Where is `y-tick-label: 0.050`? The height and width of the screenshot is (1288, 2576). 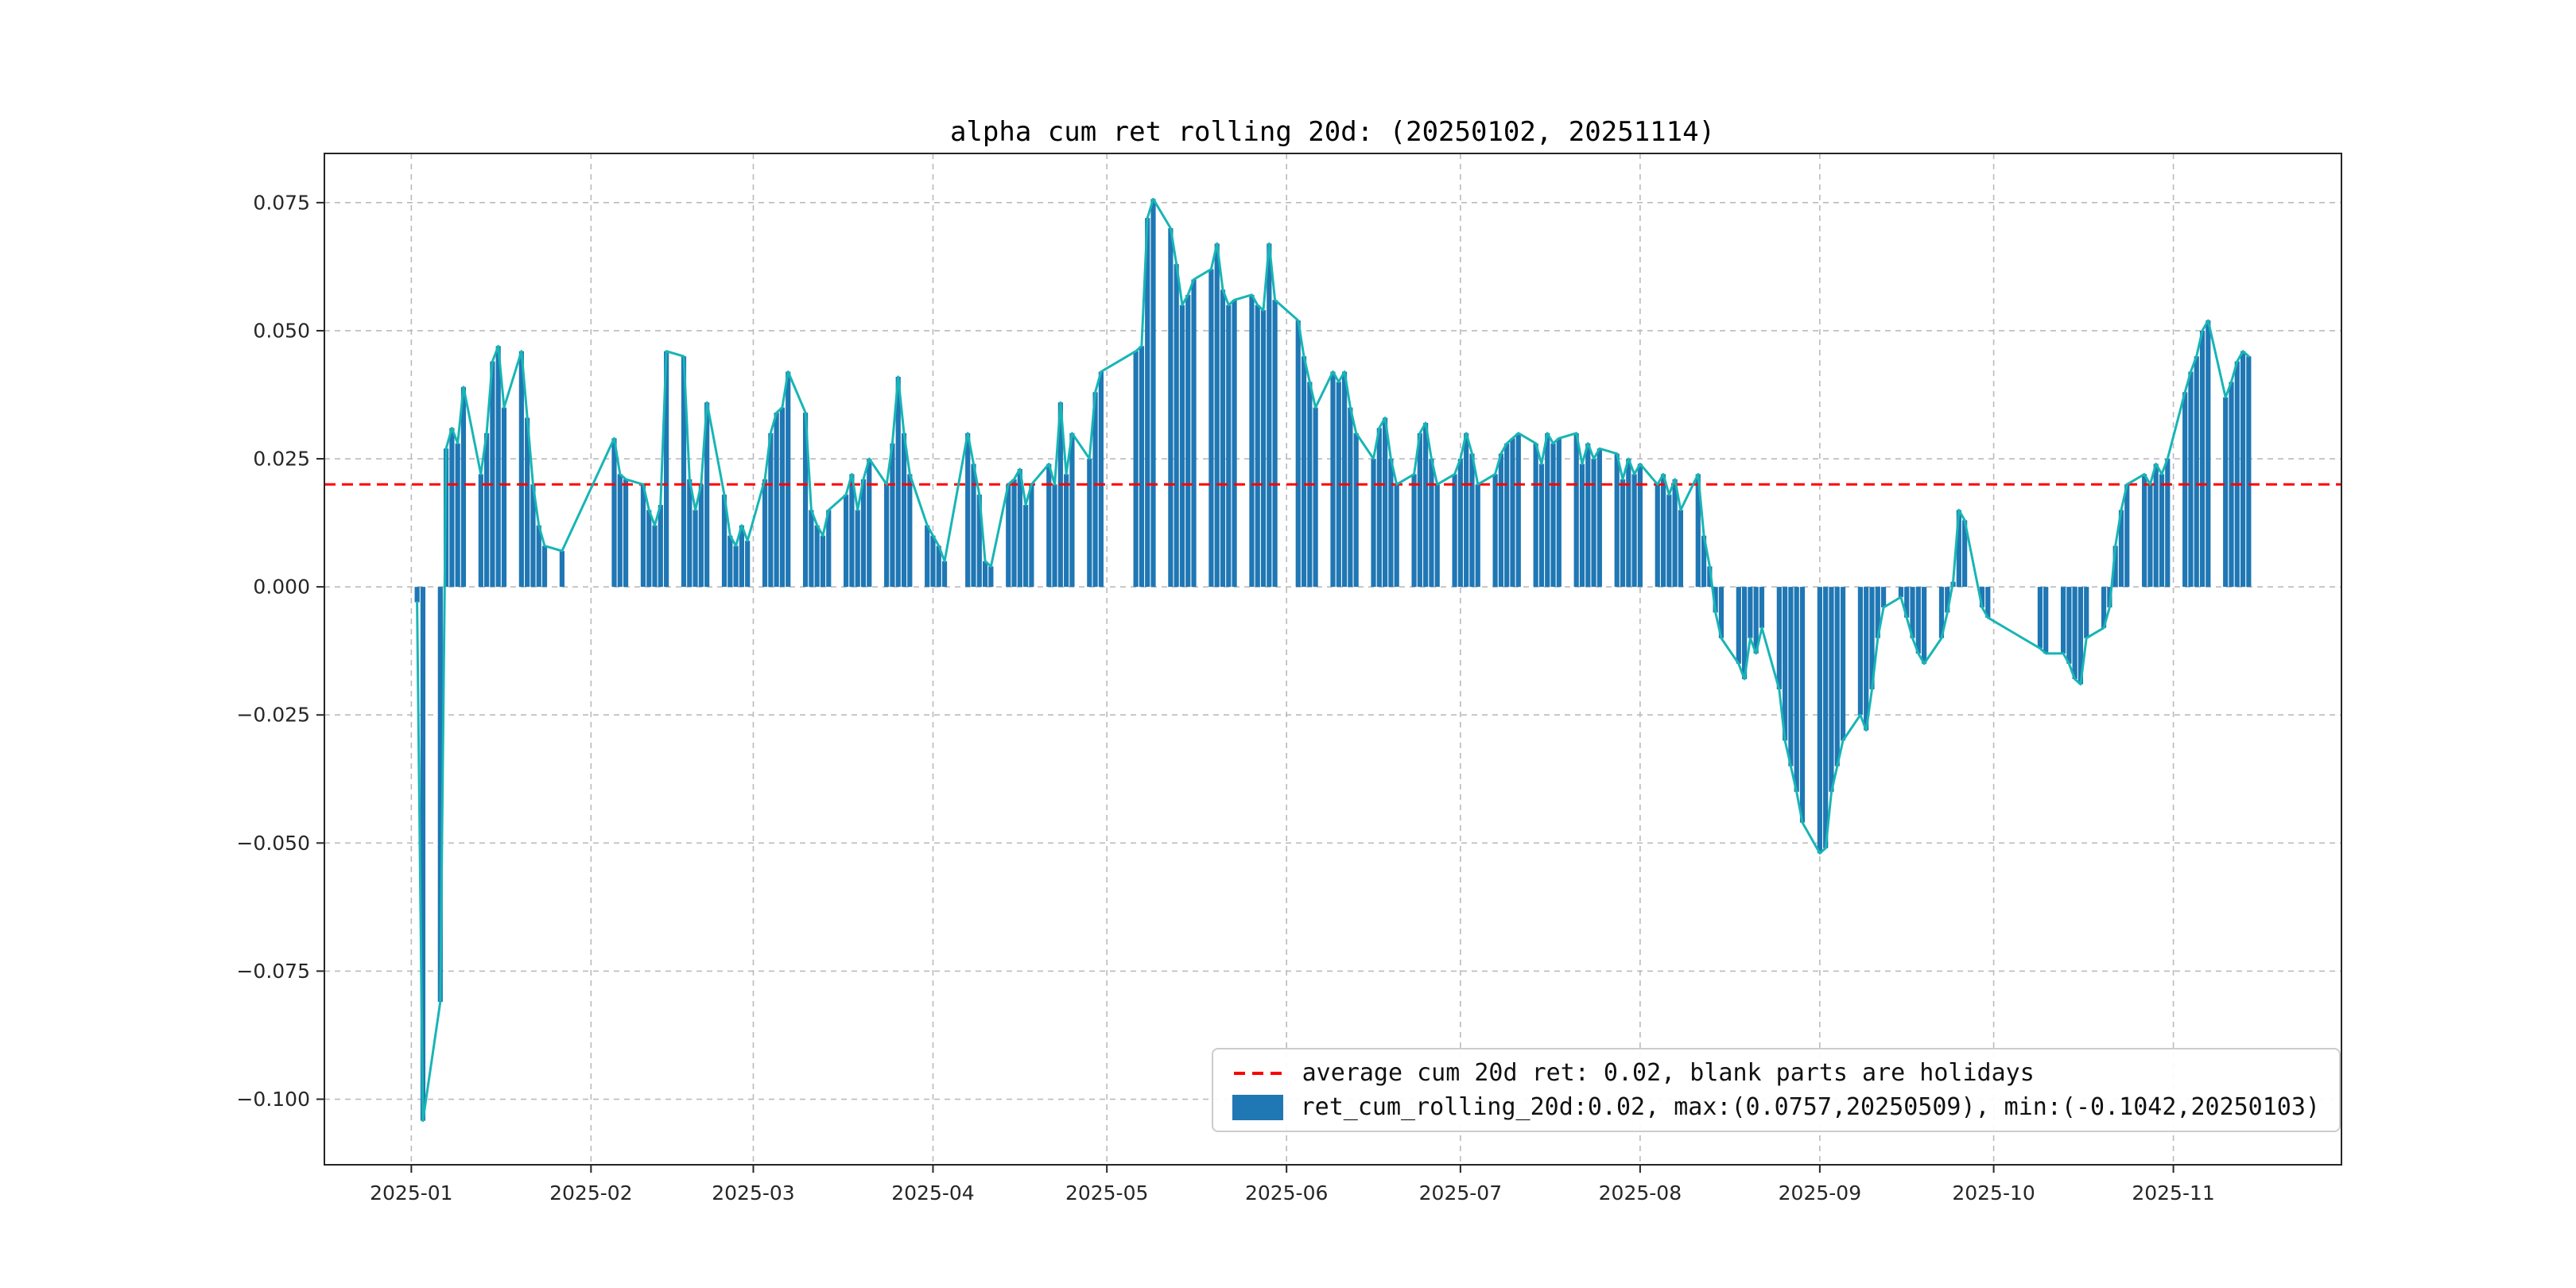
y-tick-label: 0.050 is located at coordinates (282, 331).